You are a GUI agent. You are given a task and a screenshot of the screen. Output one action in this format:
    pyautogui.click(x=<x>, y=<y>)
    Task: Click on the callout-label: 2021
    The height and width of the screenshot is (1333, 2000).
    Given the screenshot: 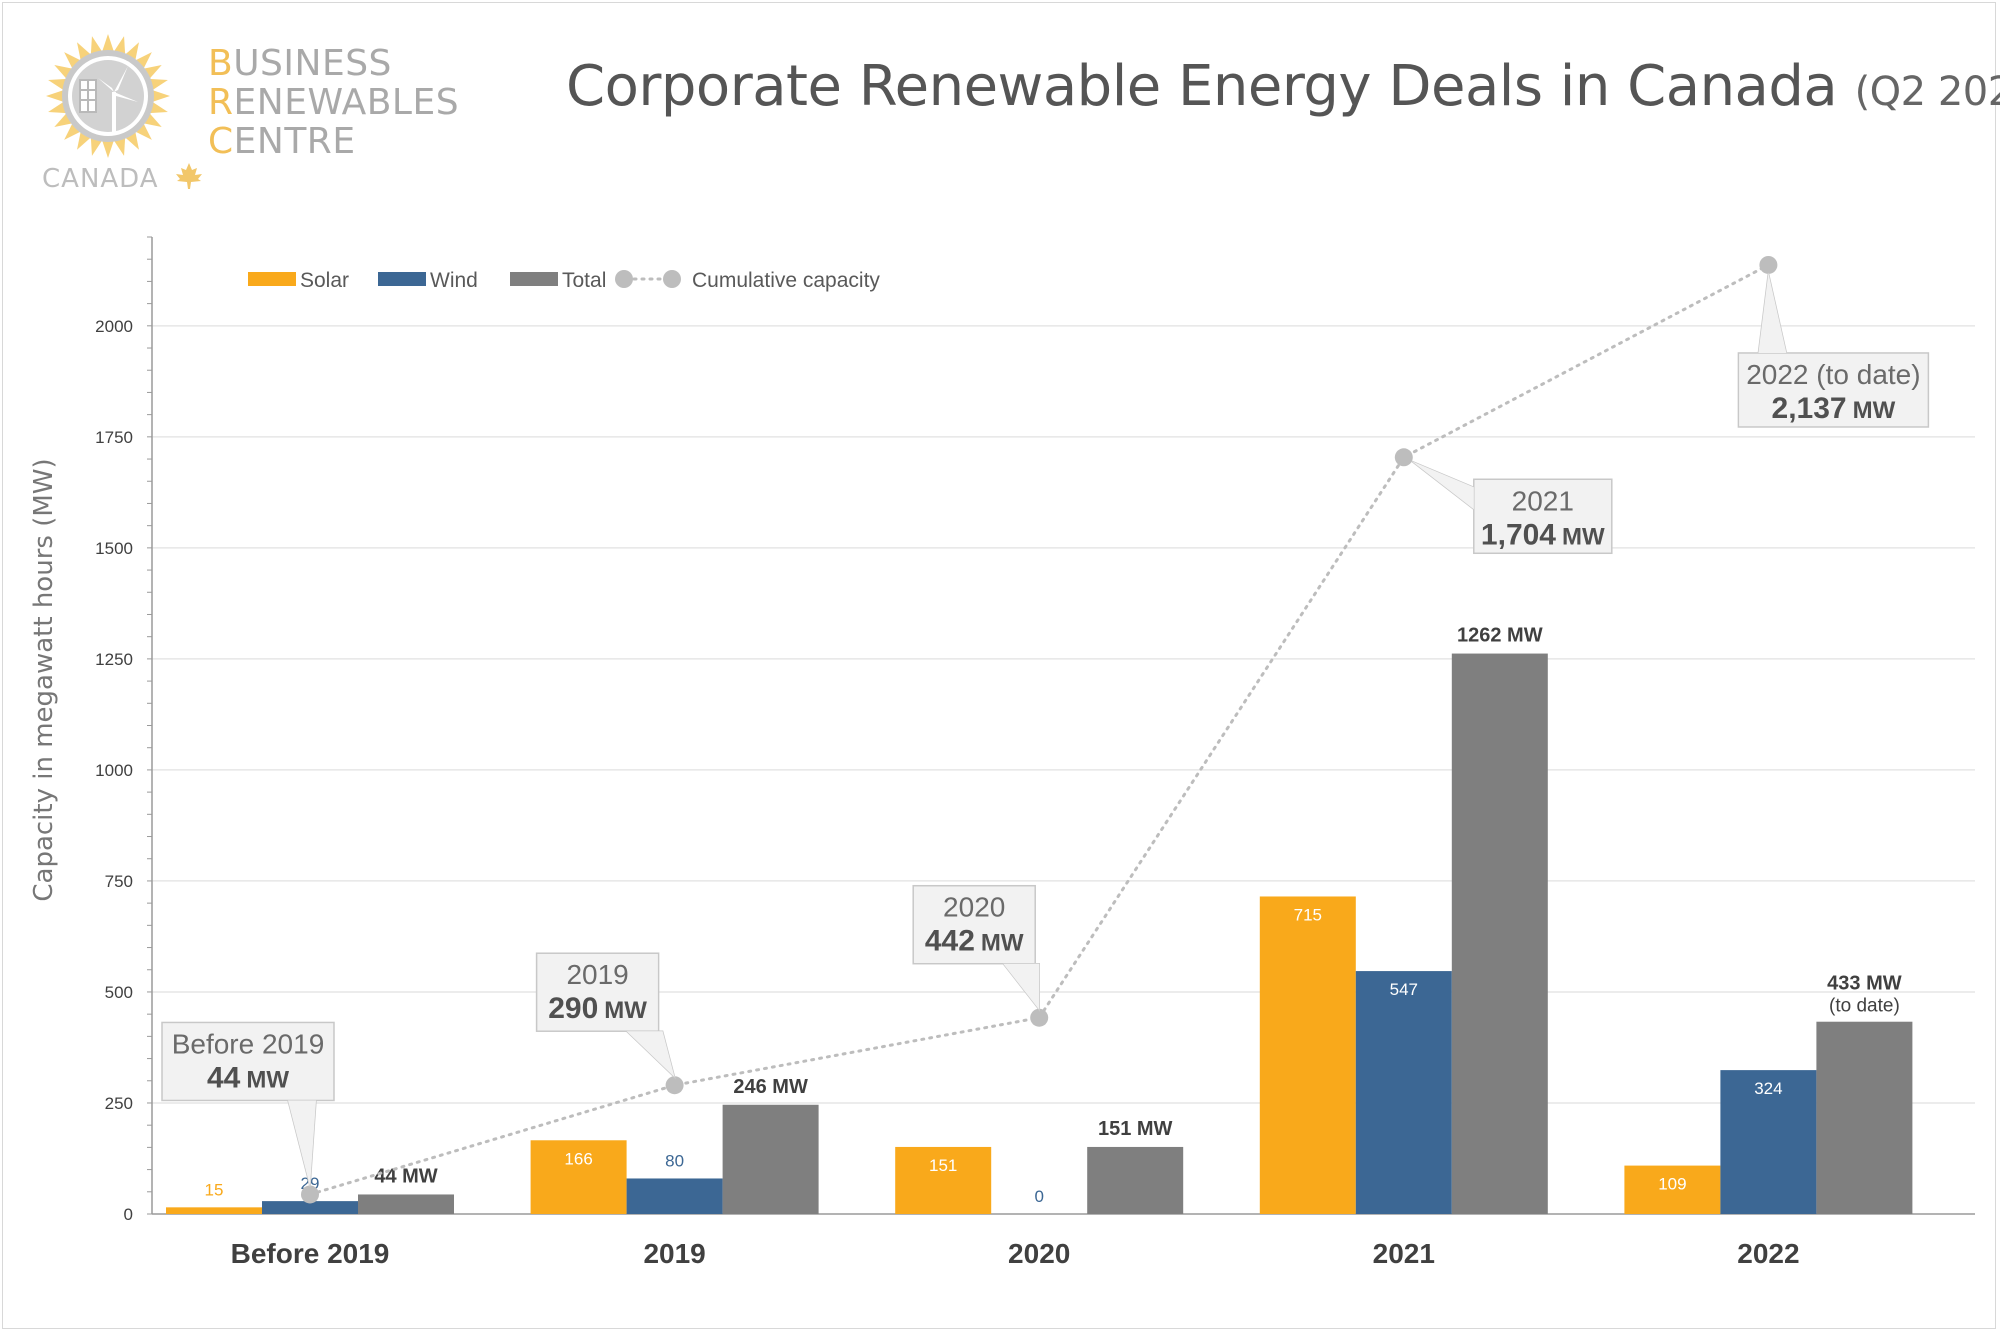 What is the action you would take?
    pyautogui.click(x=1543, y=500)
    